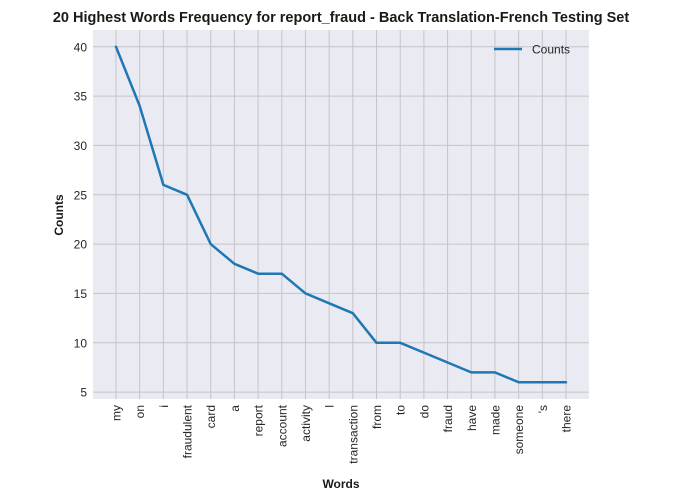 The height and width of the screenshot is (502, 682). Describe the element at coordinates (340, 484) in the screenshot. I see `x-axis-label: Words` at that location.